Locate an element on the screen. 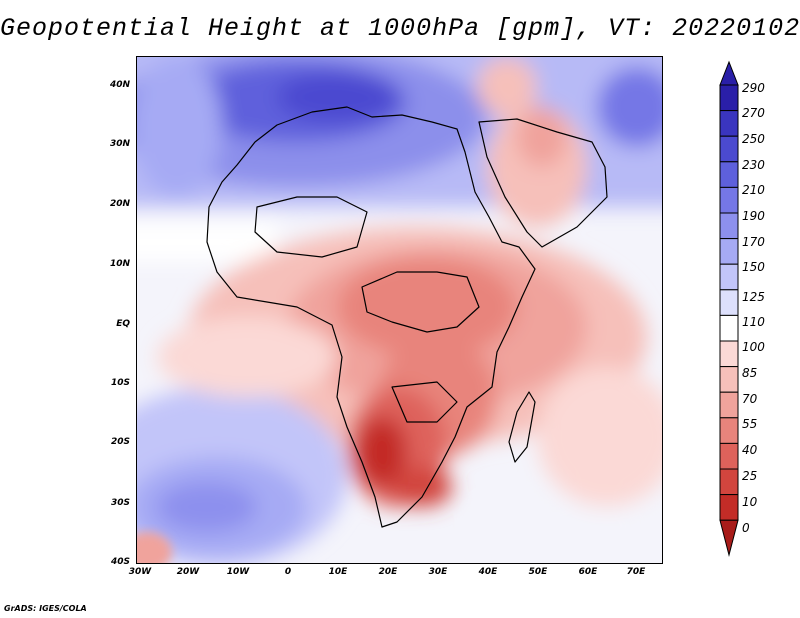 This screenshot has width=800, height=618. colorbar-label-85: 85 is located at coordinates (750, 373).